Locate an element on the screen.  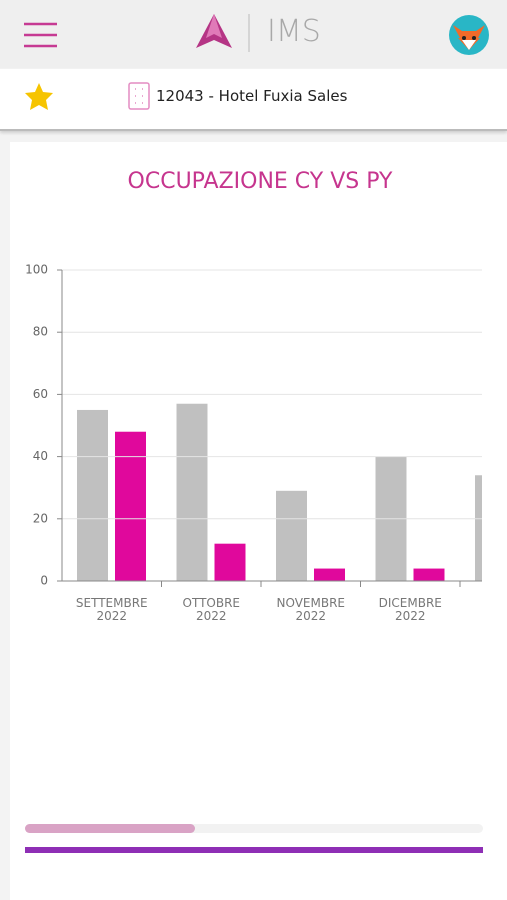
top-bar: IMS is located at coordinates (253, 34).